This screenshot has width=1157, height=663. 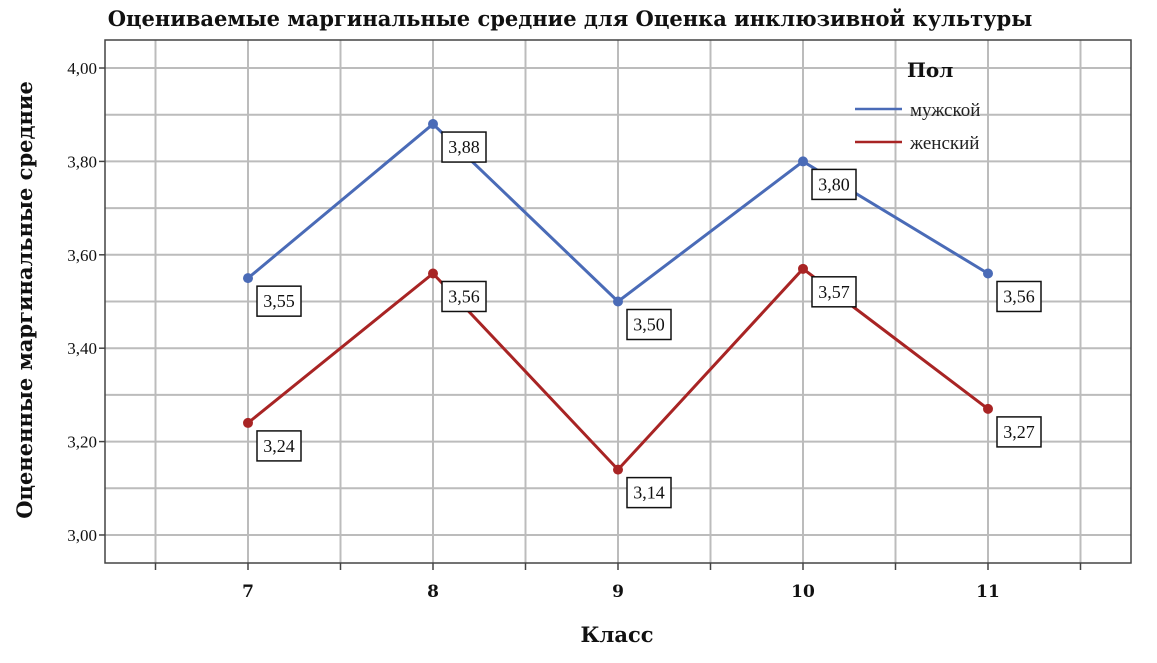 I want to click on y-axis-ticks: 3,00 3,20 3,40 3,60 3,80 4,00, so click(x=86, y=302).